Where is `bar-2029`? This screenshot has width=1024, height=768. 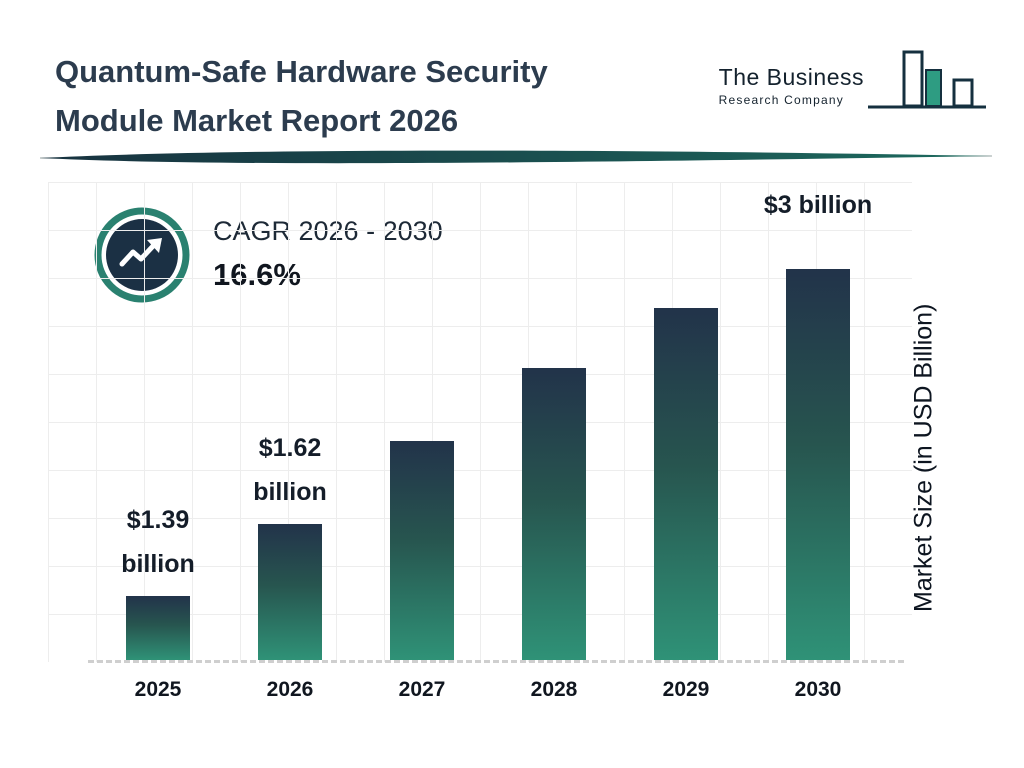
bar-2029 is located at coordinates (686, 484).